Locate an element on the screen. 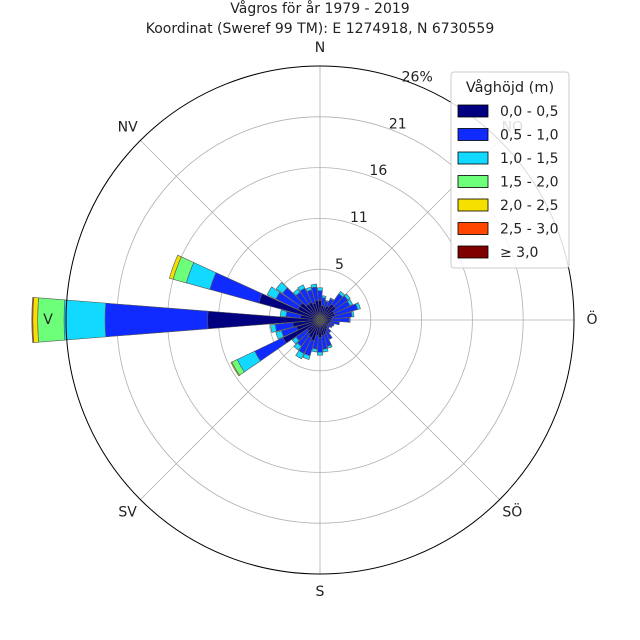 The image size is (640, 640). legend-label-0: 0,0 - 0,5 is located at coordinates (529, 112).